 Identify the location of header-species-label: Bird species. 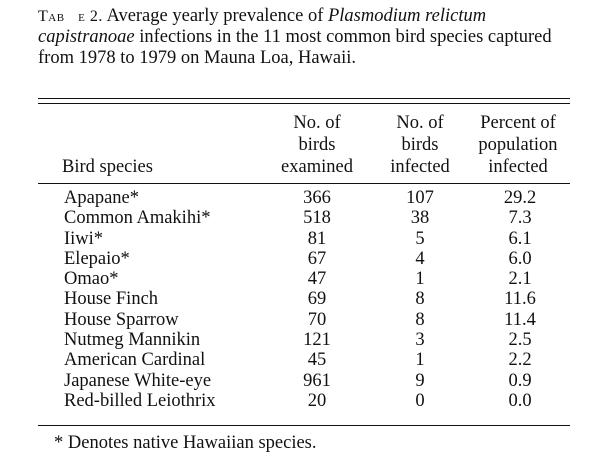
(107, 167).